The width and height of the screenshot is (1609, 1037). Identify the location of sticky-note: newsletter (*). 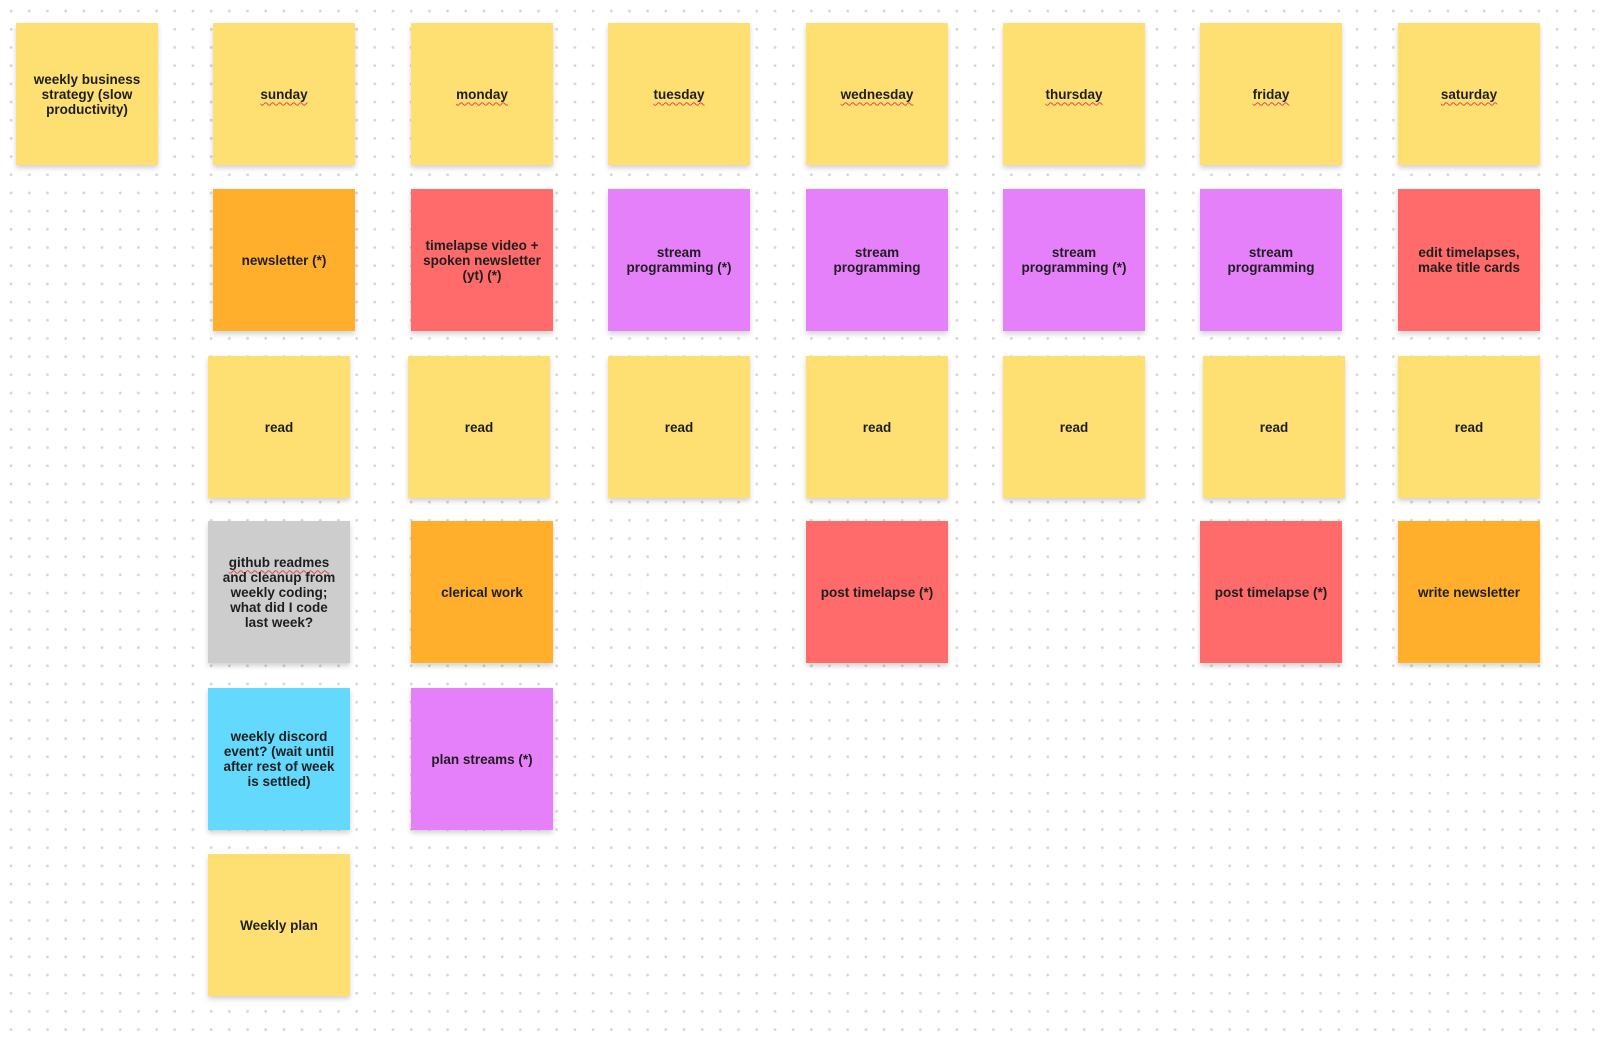
(284, 260).